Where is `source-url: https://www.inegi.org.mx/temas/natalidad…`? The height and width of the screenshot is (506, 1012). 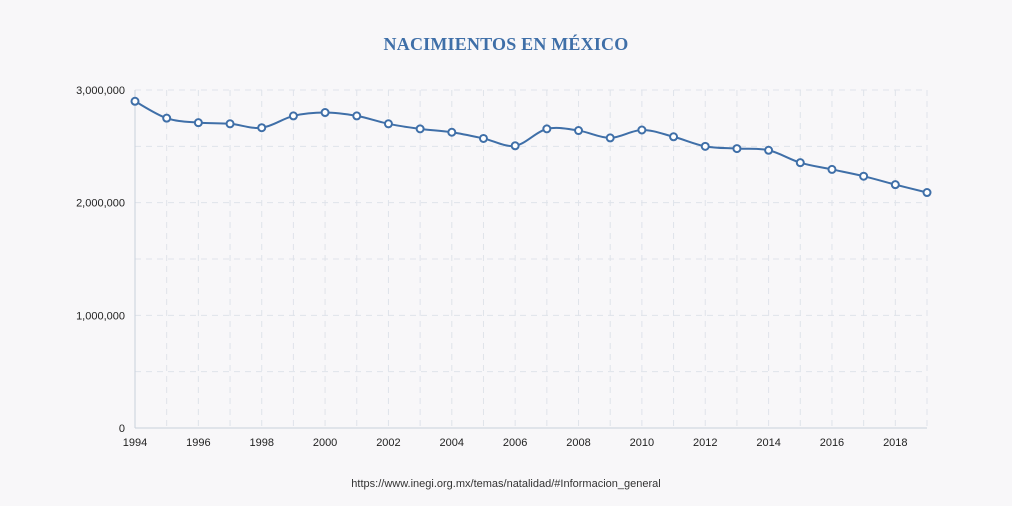 source-url: https://www.inegi.org.mx/temas/natalidad… is located at coordinates (506, 484).